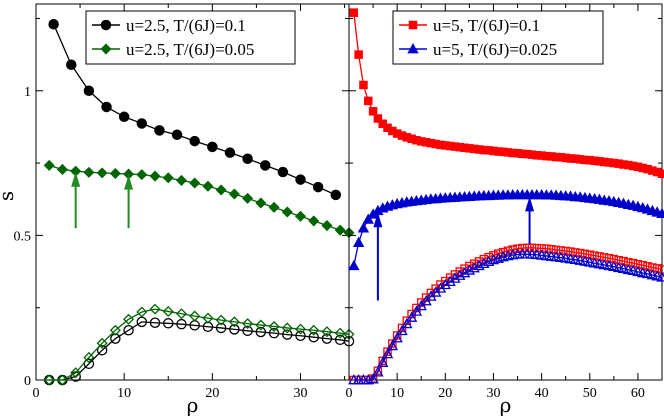 The height and width of the screenshot is (417, 664). I want to click on annotation-arrow-head, so click(378, 220).